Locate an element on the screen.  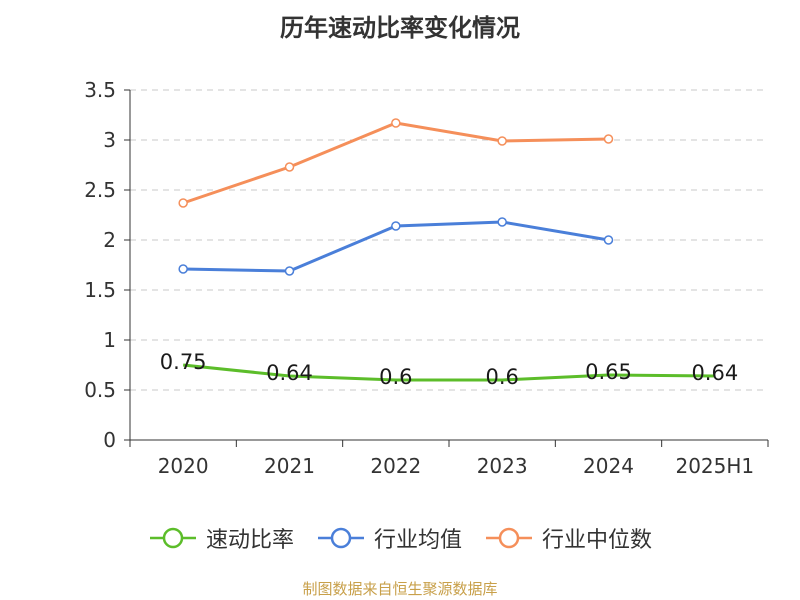
legend: 速动比率 行业均值 行业中位数 is located at coordinates (400, 538).